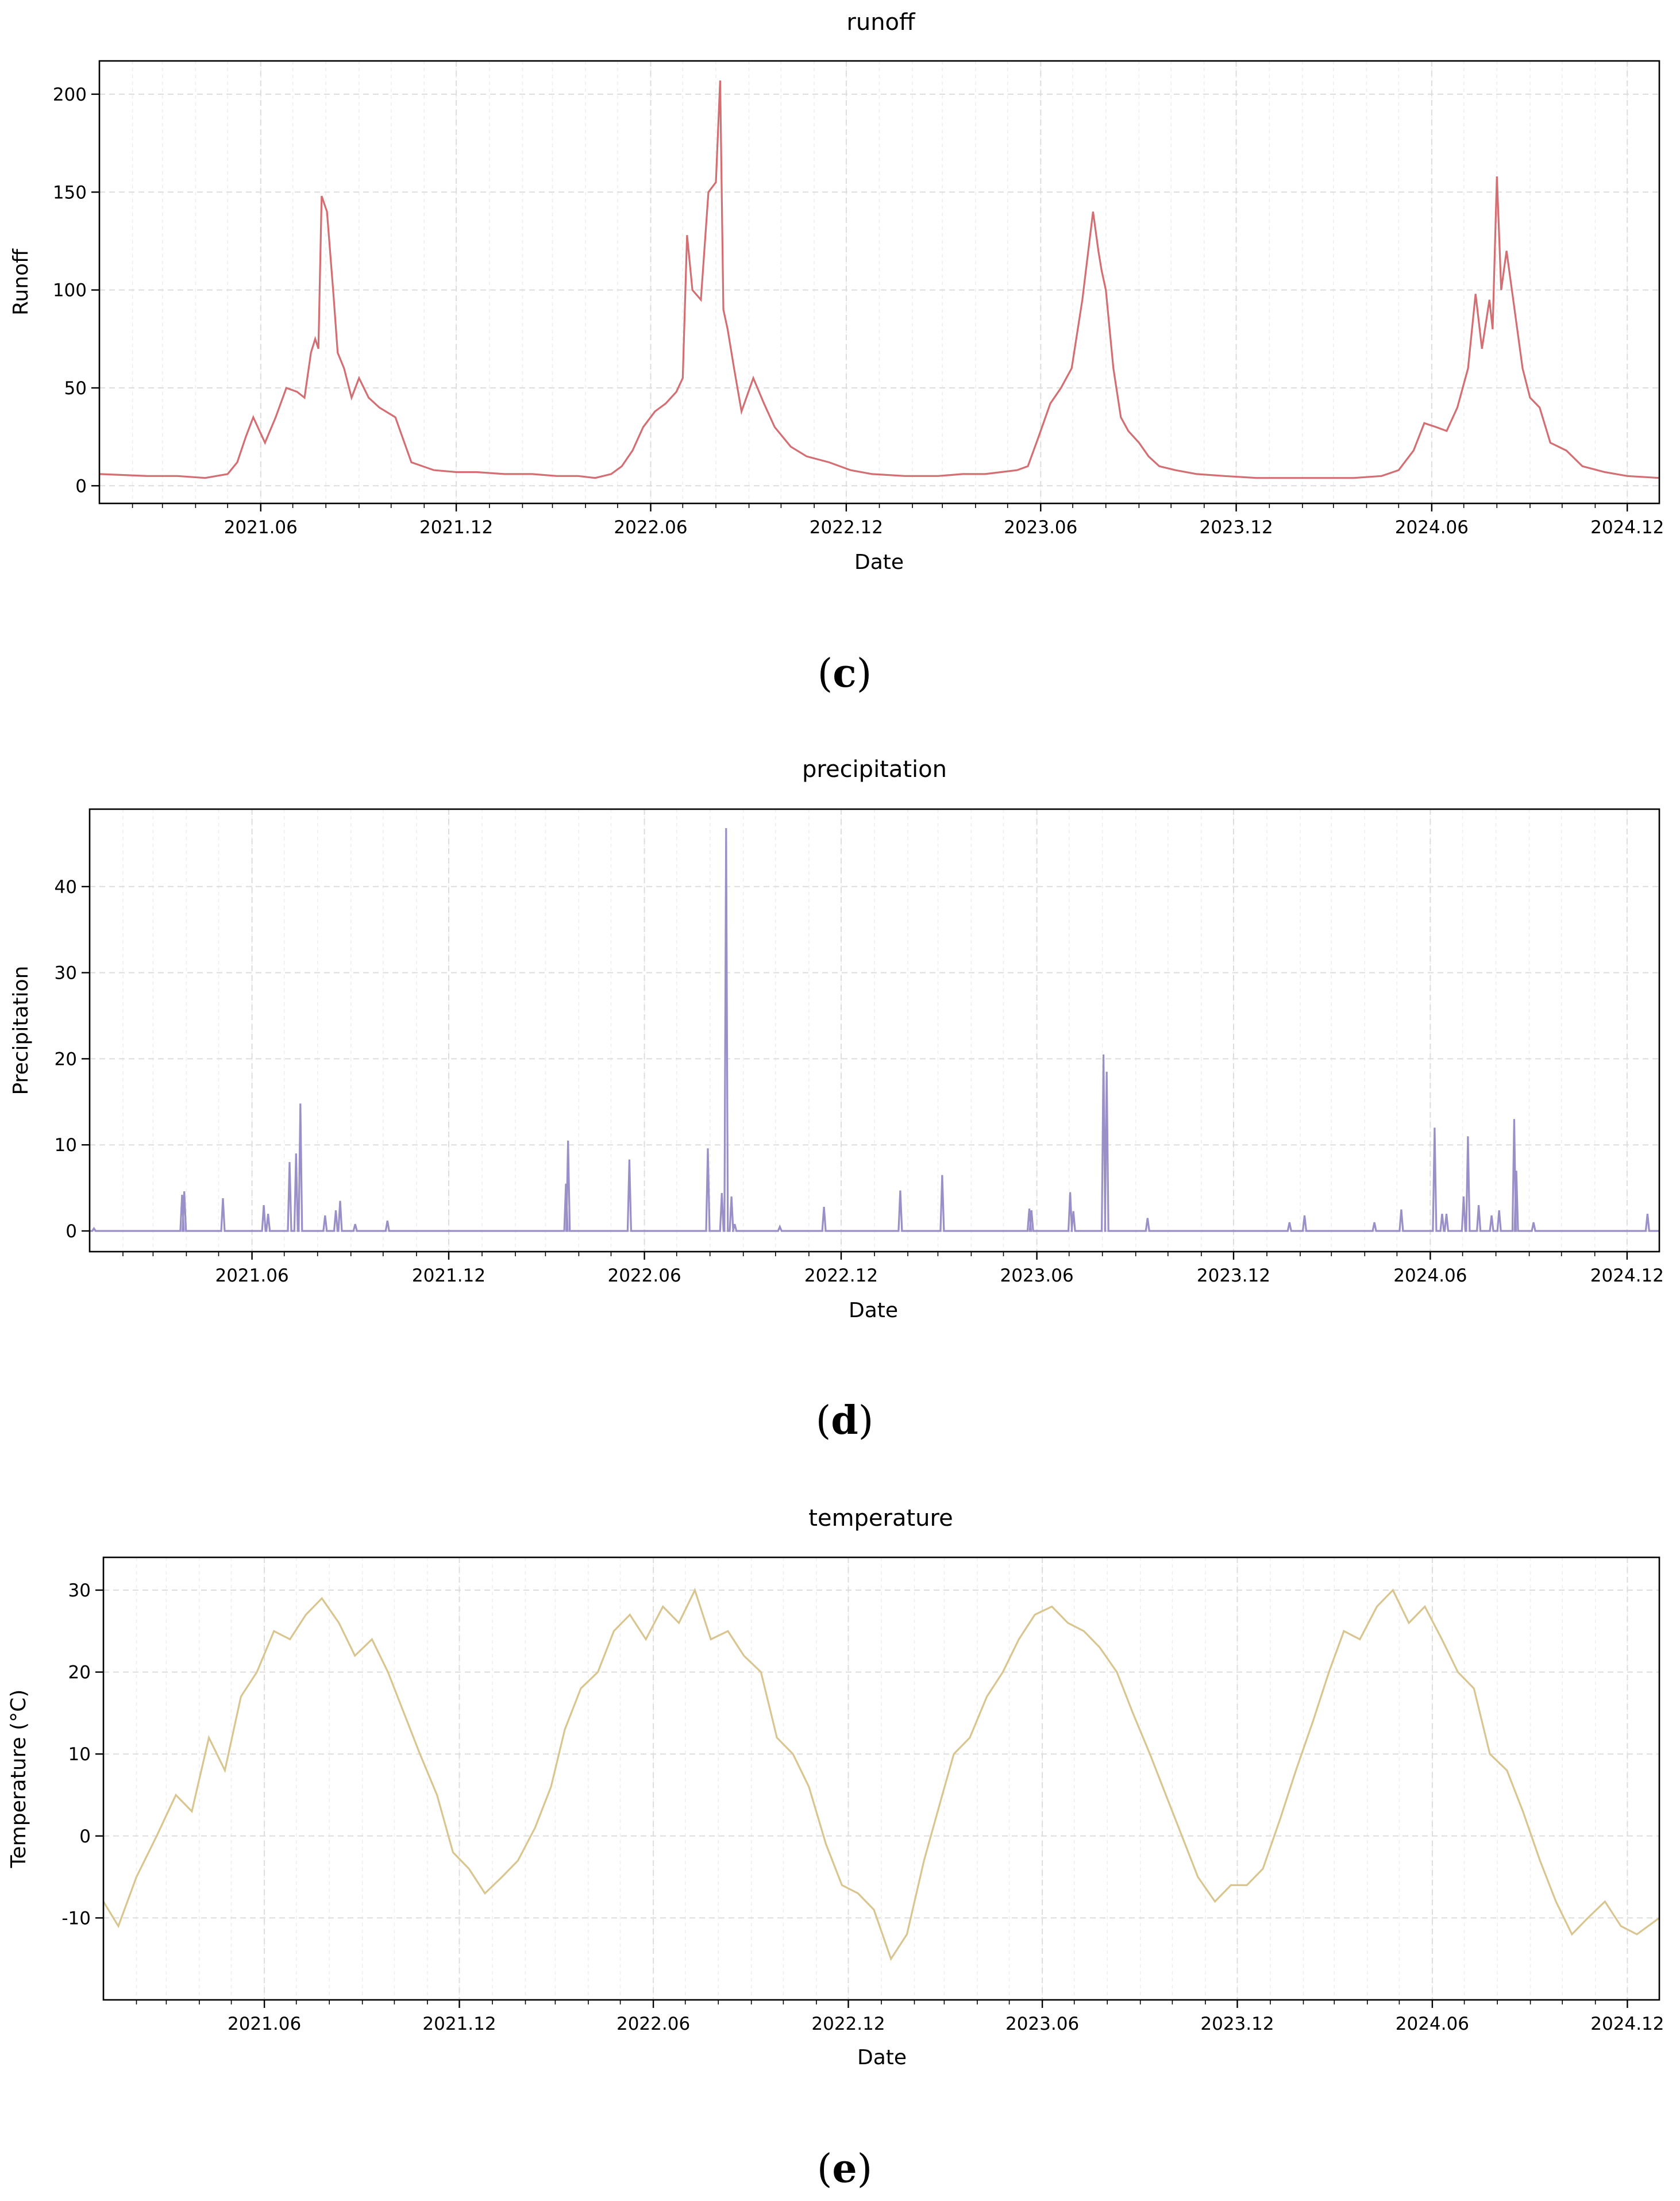 The image size is (1680, 2201). Describe the element at coordinates (66, 888) in the screenshot. I see `y-tick-label: 40` at that location.